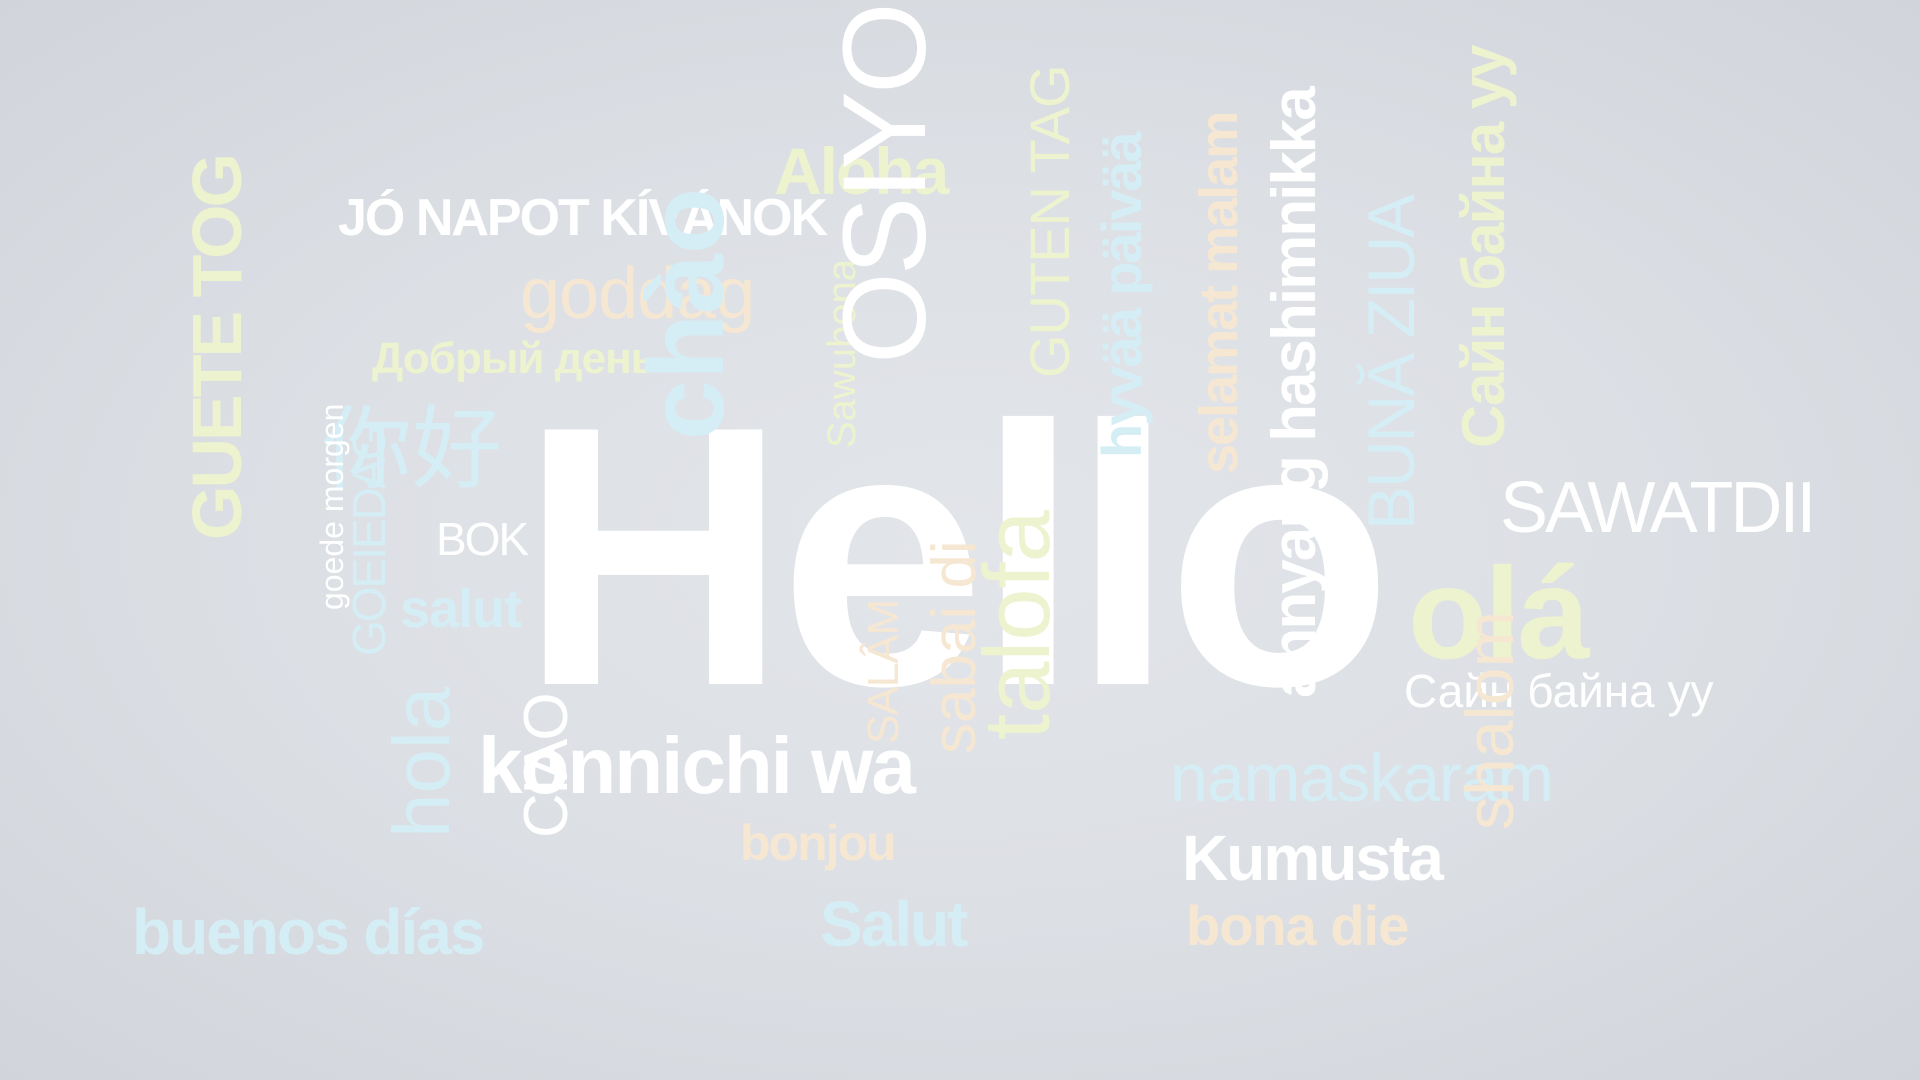  I want to click on word-ciao: CIAO, so click(546, 766).